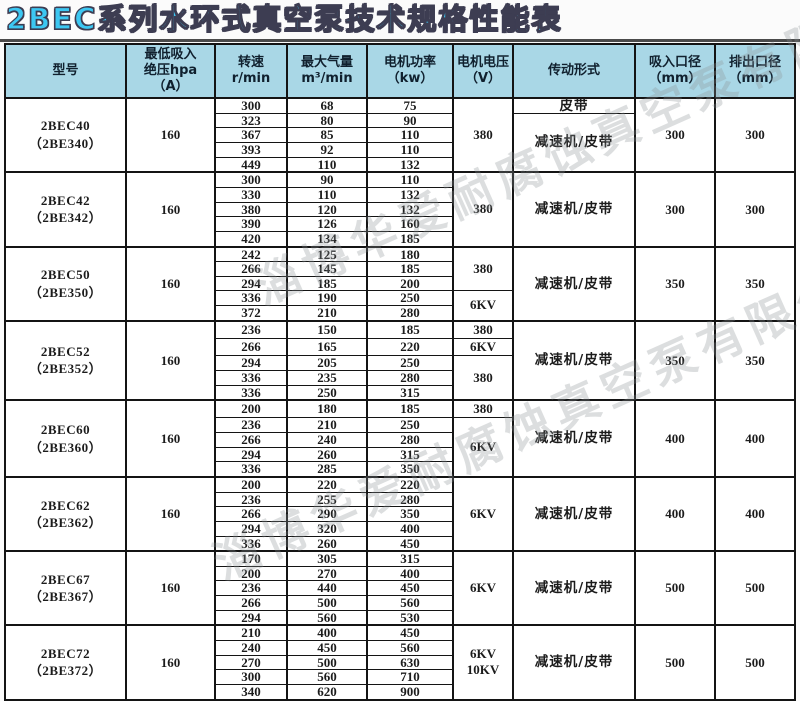  I want to click on speed-cell: 300, so click(251, 179).